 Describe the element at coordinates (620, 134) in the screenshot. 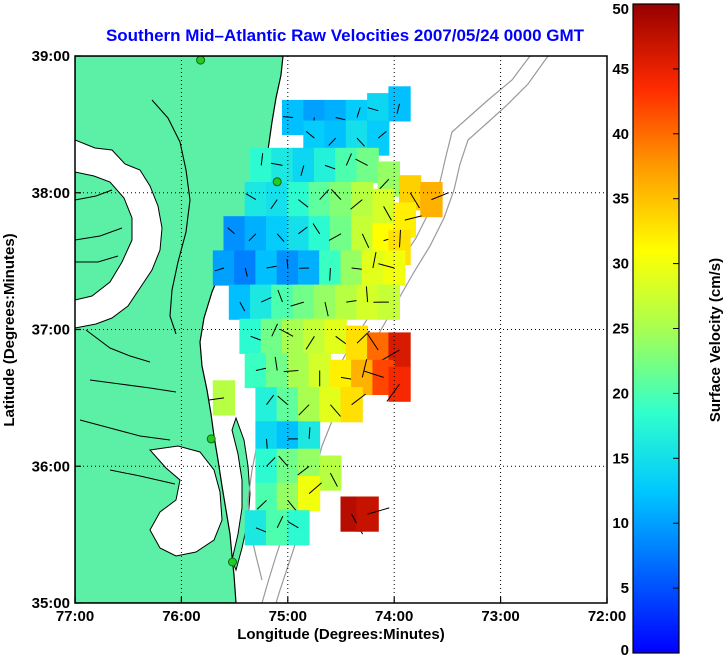

I see `colorbar-tick-label-8: 40` at that location.